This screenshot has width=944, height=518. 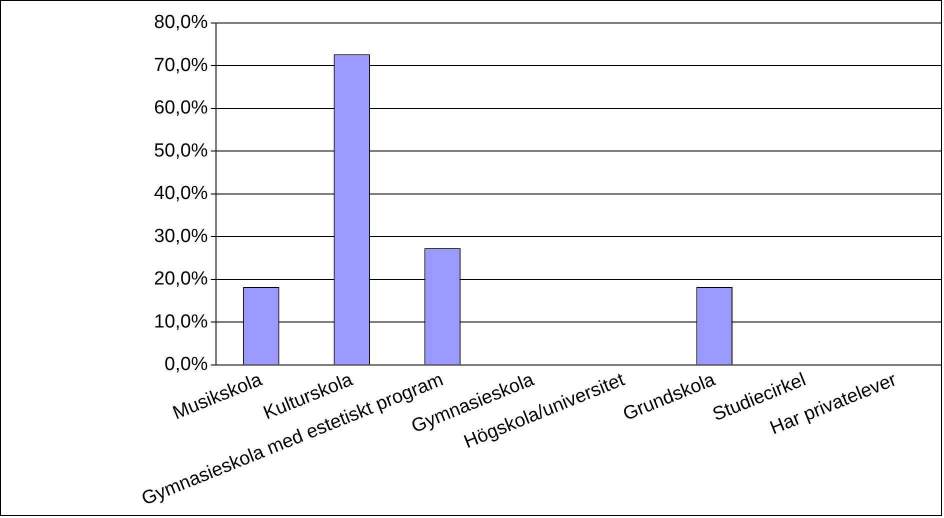 What do you see at coordinates (181, 151) in the screenshot?
I see `y-tick-label: 50,0%` at bounding box center [181, 151].